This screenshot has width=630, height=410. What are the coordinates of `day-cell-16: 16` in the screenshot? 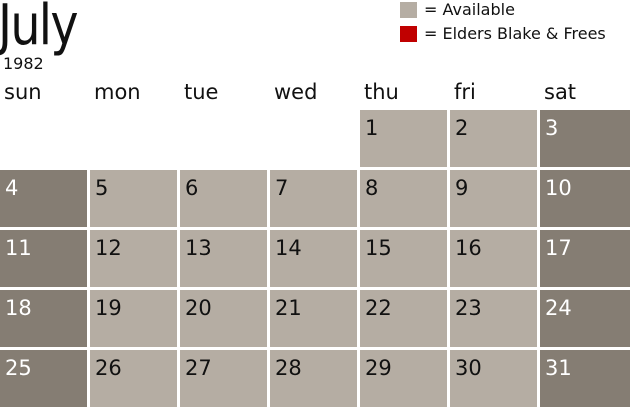 It's located at (493, 258).